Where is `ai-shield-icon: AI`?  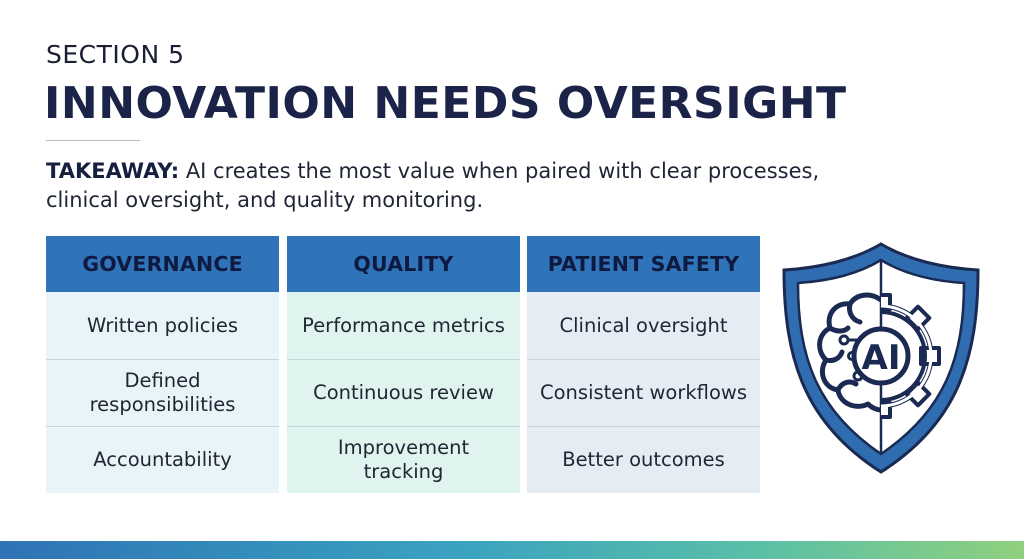 ai-shield-icon: AI is located at coordinates (881, 358).